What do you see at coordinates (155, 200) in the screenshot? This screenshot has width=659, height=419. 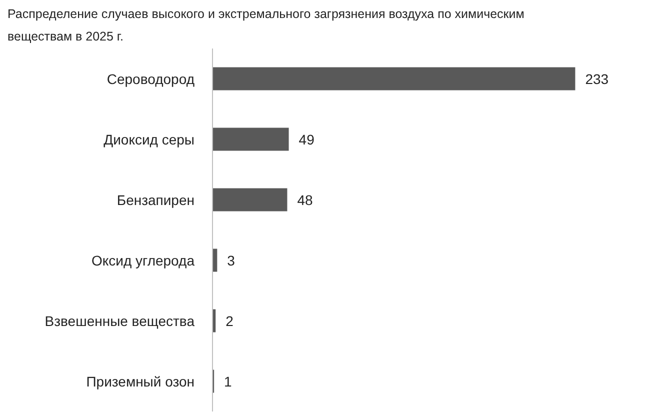 I see `y-tick-label: Бензапирен` at bounding box center [155, 200].